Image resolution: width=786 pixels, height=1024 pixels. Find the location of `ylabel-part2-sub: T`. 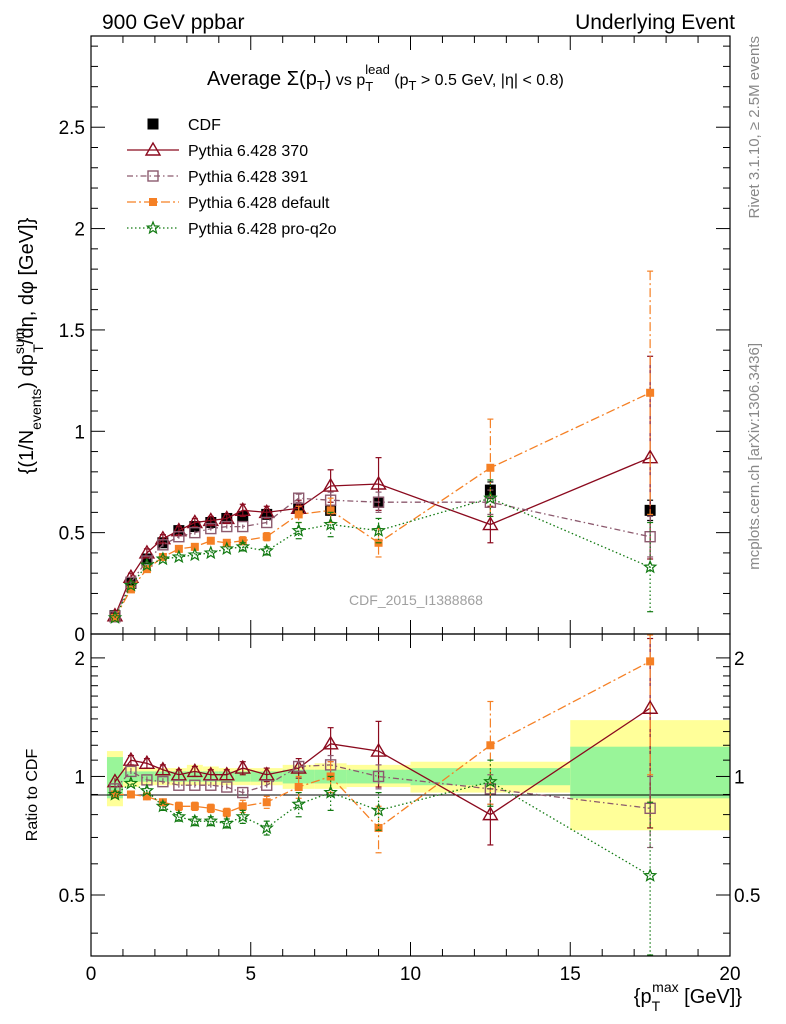

ylabel-part2-sub: T is located at coordinates (38, 348).